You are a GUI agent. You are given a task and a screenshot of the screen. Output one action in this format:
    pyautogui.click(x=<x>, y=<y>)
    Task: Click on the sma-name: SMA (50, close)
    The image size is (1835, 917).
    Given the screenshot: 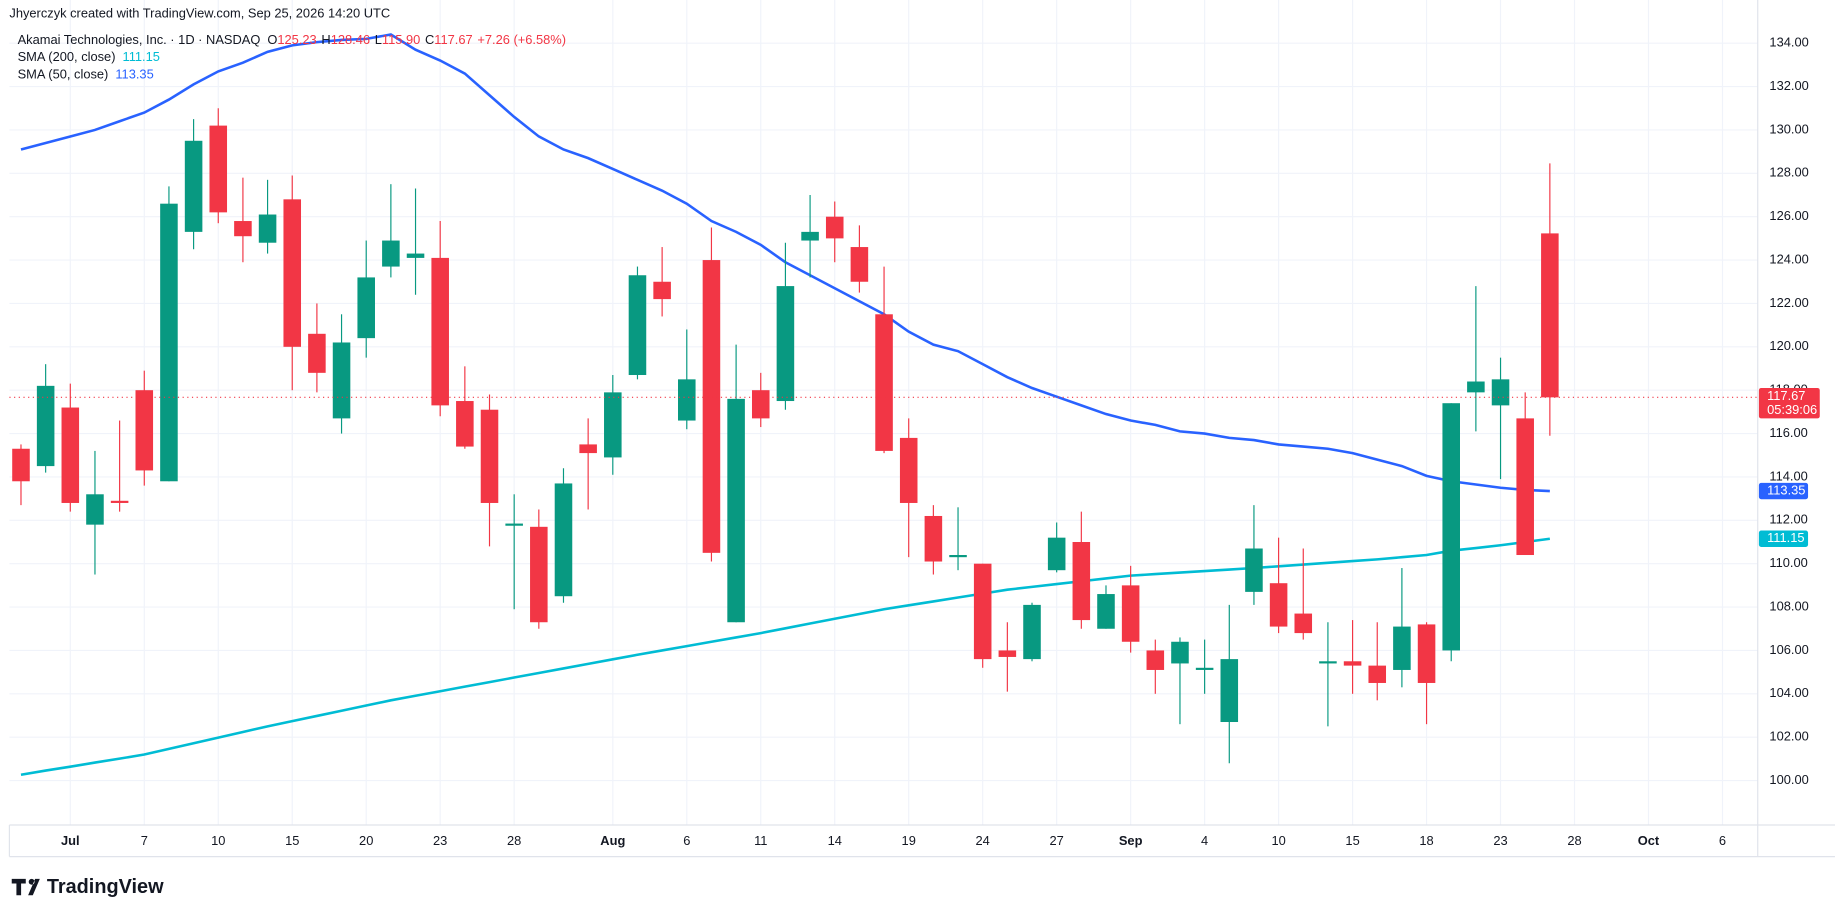 What is the action you would take?
    pyautogui.click(x=63, y=74)
    